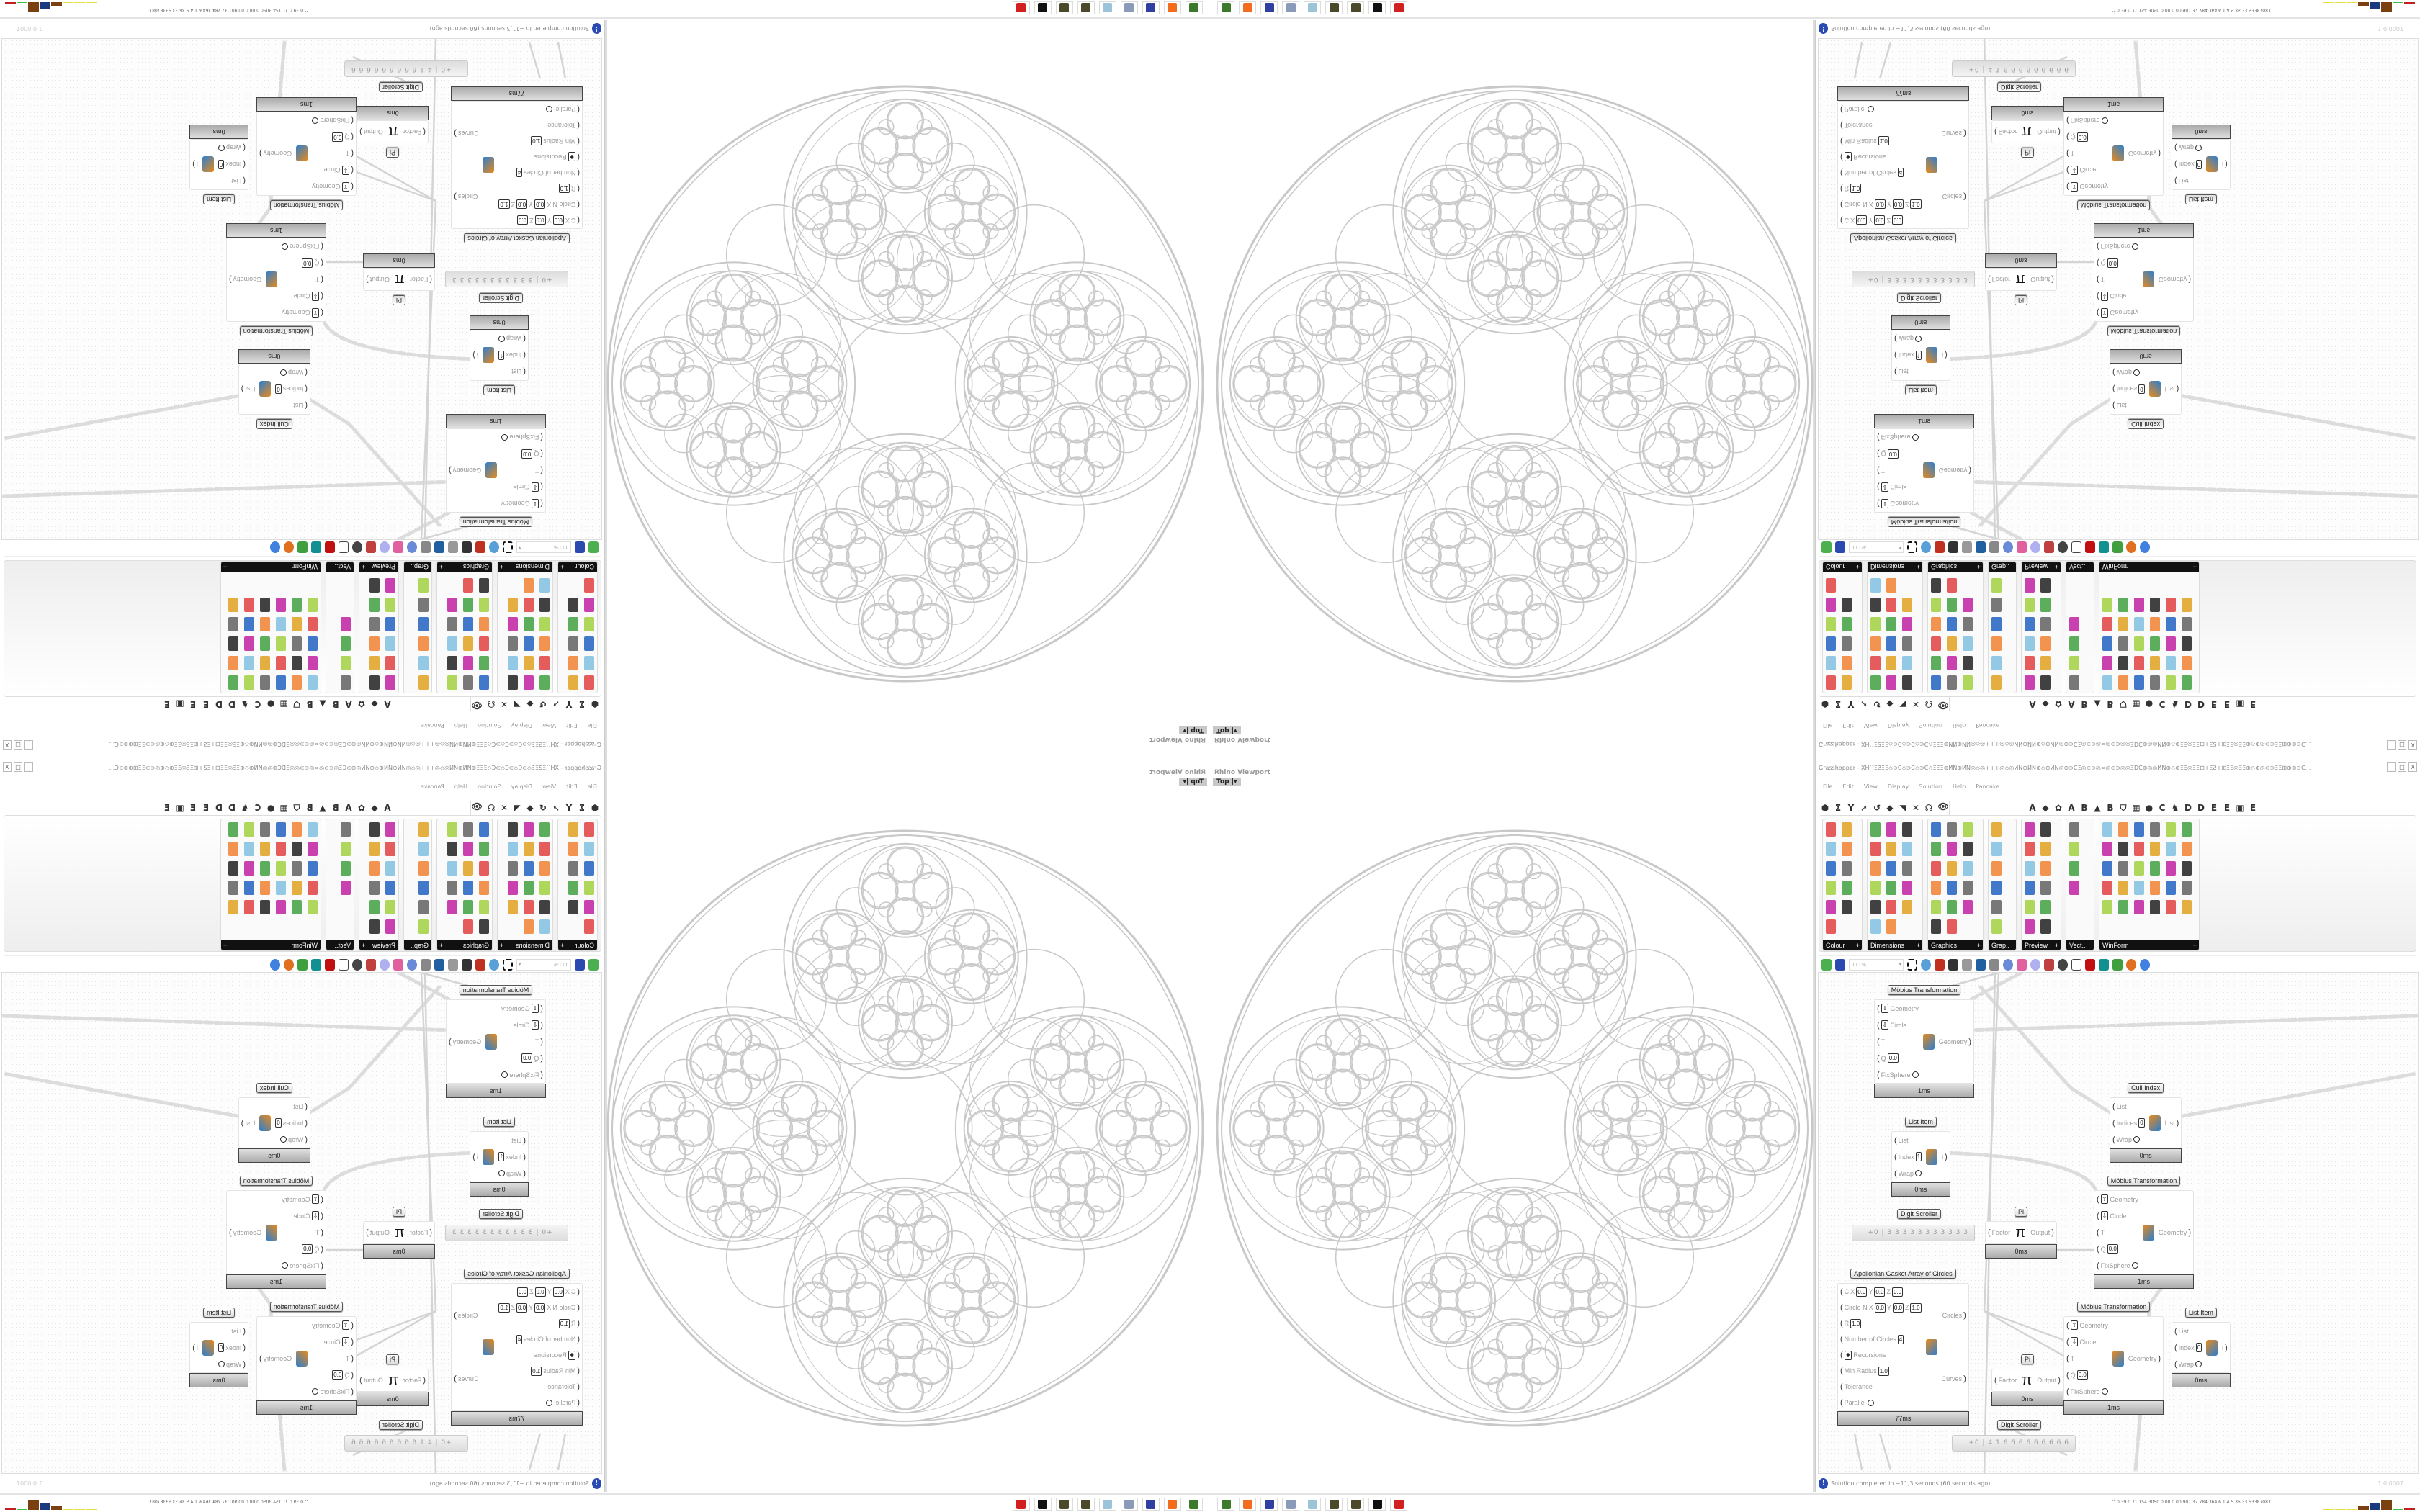 This screenshot has width=2420, height=1512. I want to click on menu-file: File, so click(1828, 725).